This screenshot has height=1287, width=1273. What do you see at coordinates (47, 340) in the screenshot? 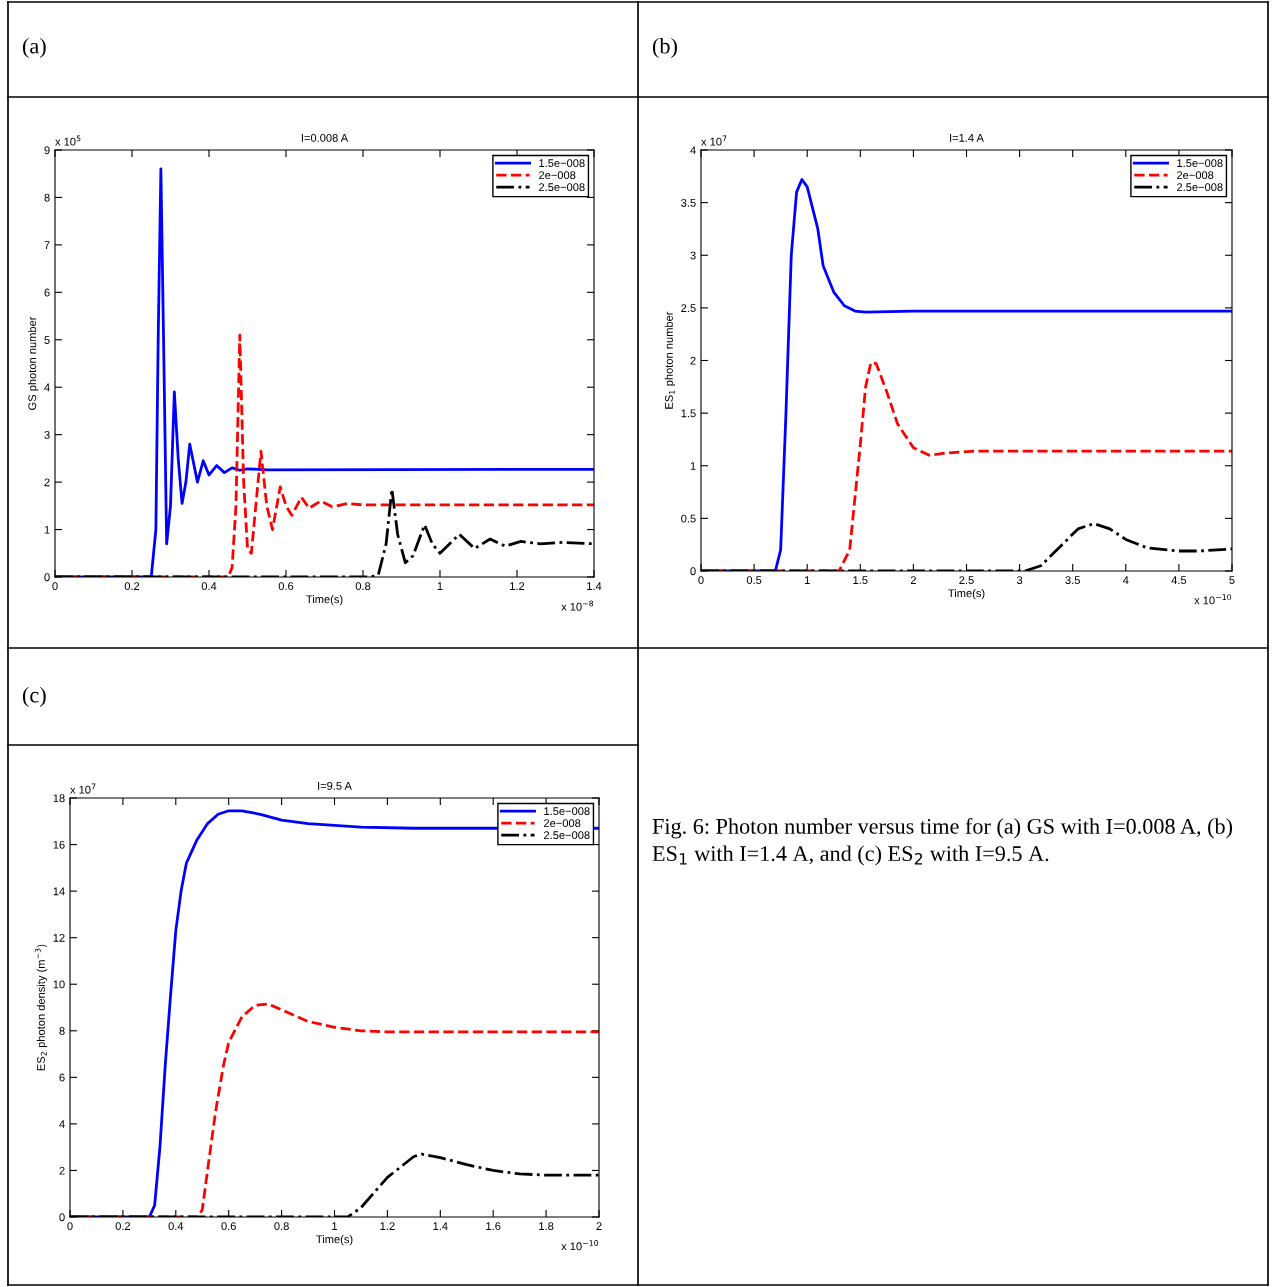
I see `y-tick-label: 5` at bounding box center [47, 340].